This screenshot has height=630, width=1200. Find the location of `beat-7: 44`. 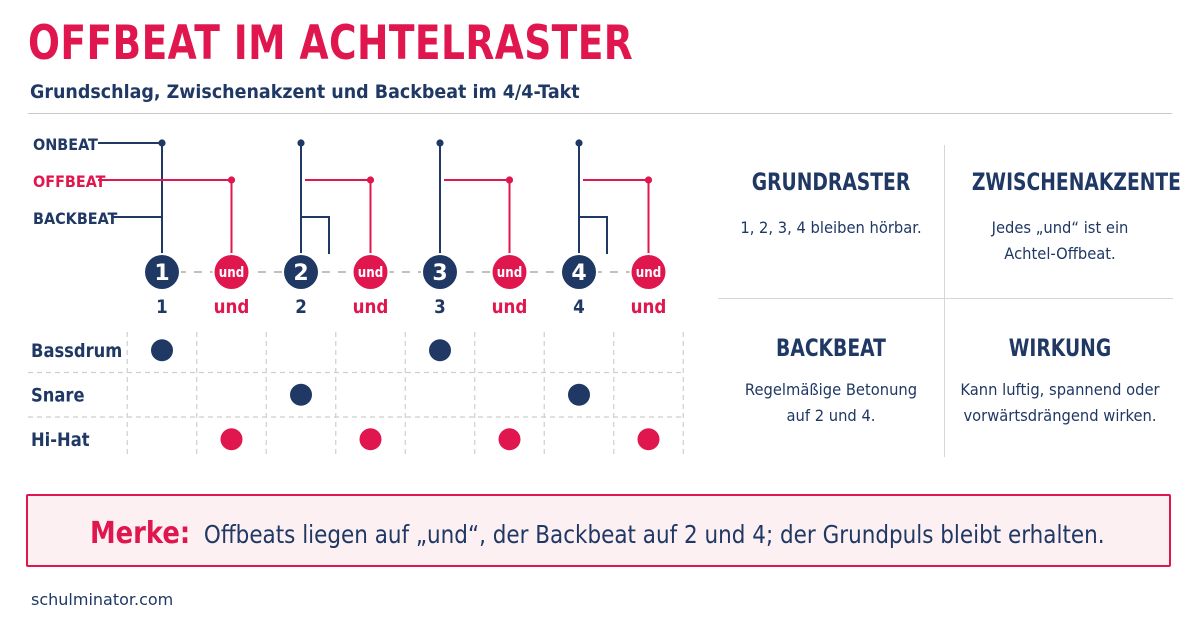

beat-7: 44 is located at coordinates (579, 285).